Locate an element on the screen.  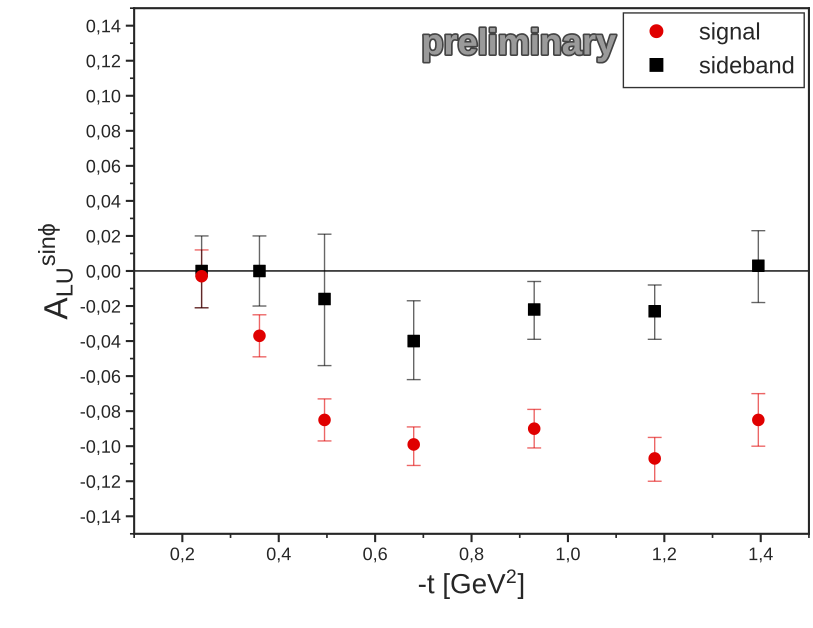
y-tick-label: 0,06 is located at coordinates (103, 167).